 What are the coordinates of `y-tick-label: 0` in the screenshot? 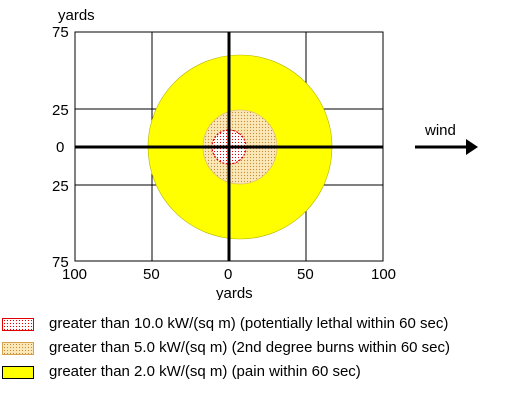 It's located at (60, 147).